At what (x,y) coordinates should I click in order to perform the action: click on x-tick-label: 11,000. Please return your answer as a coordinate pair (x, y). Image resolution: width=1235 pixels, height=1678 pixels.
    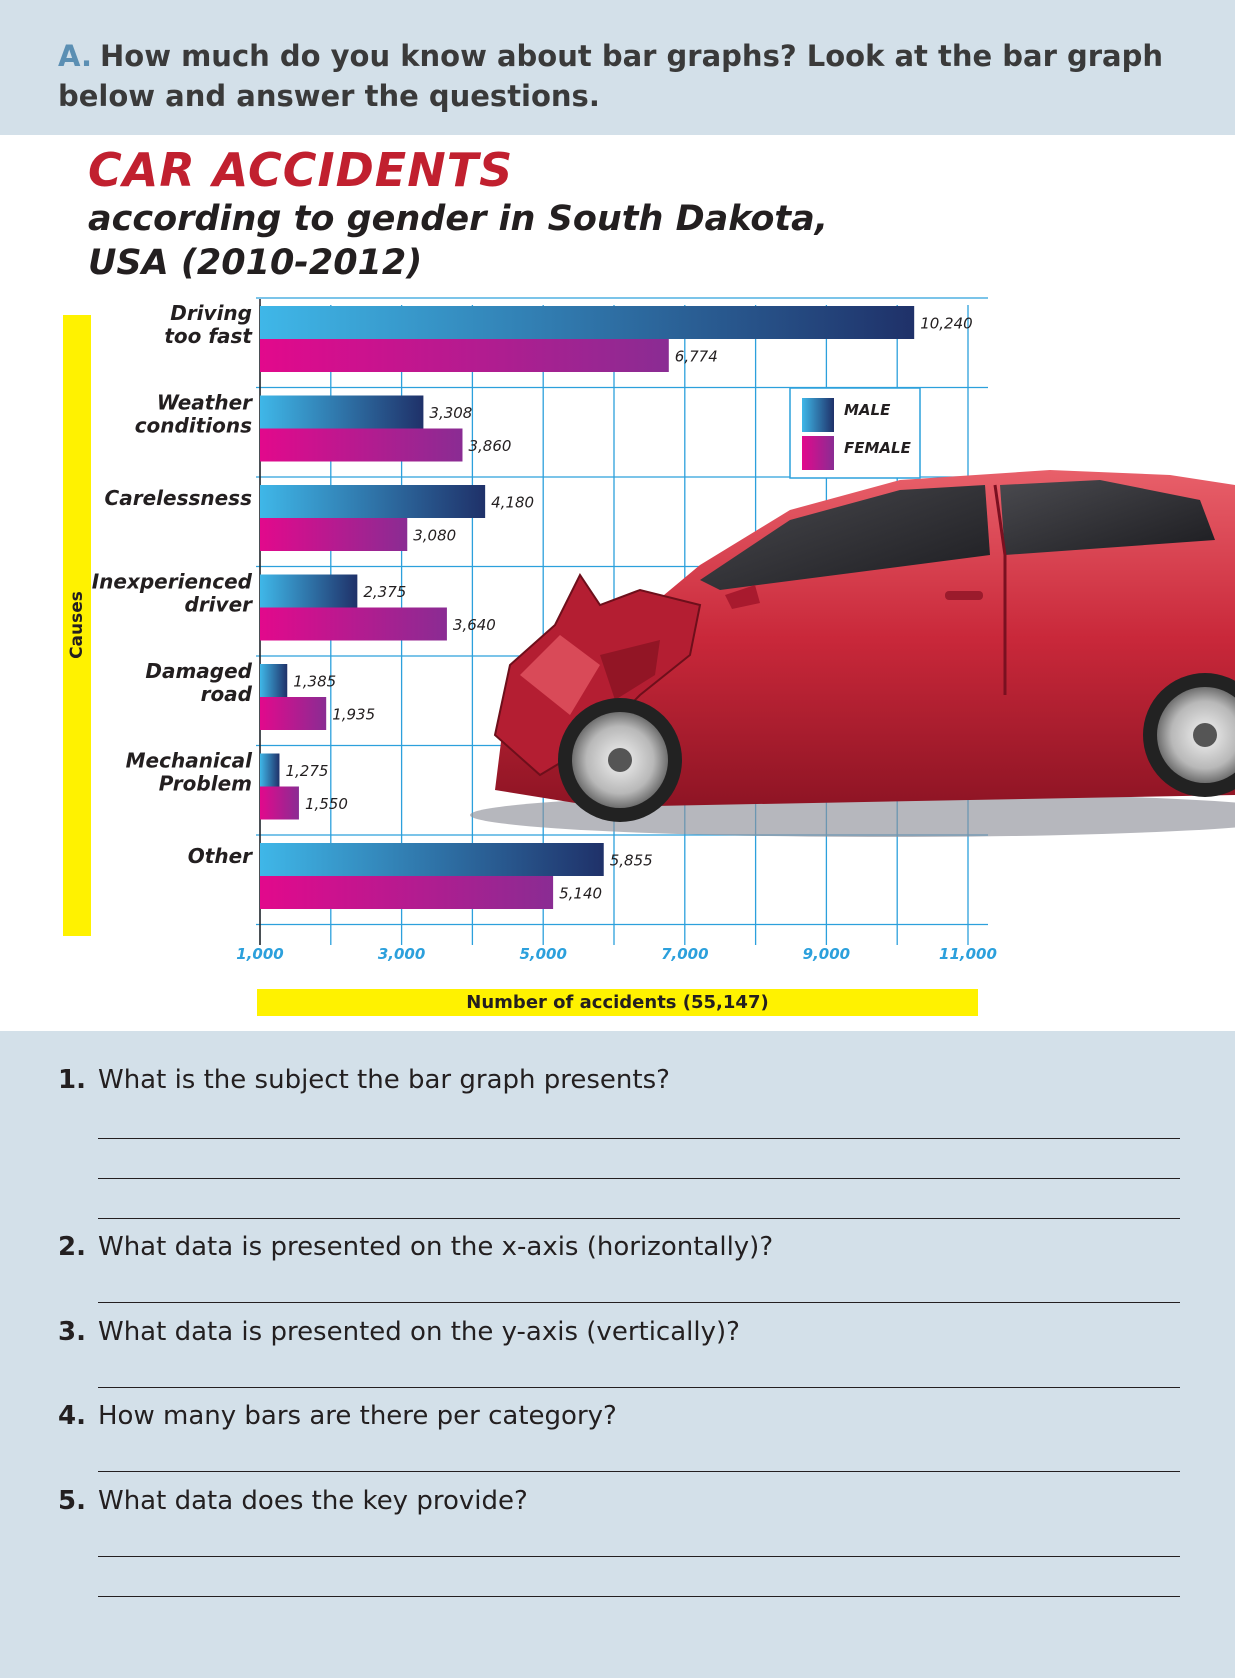
    Looking at the image, I should click on (968, 954).